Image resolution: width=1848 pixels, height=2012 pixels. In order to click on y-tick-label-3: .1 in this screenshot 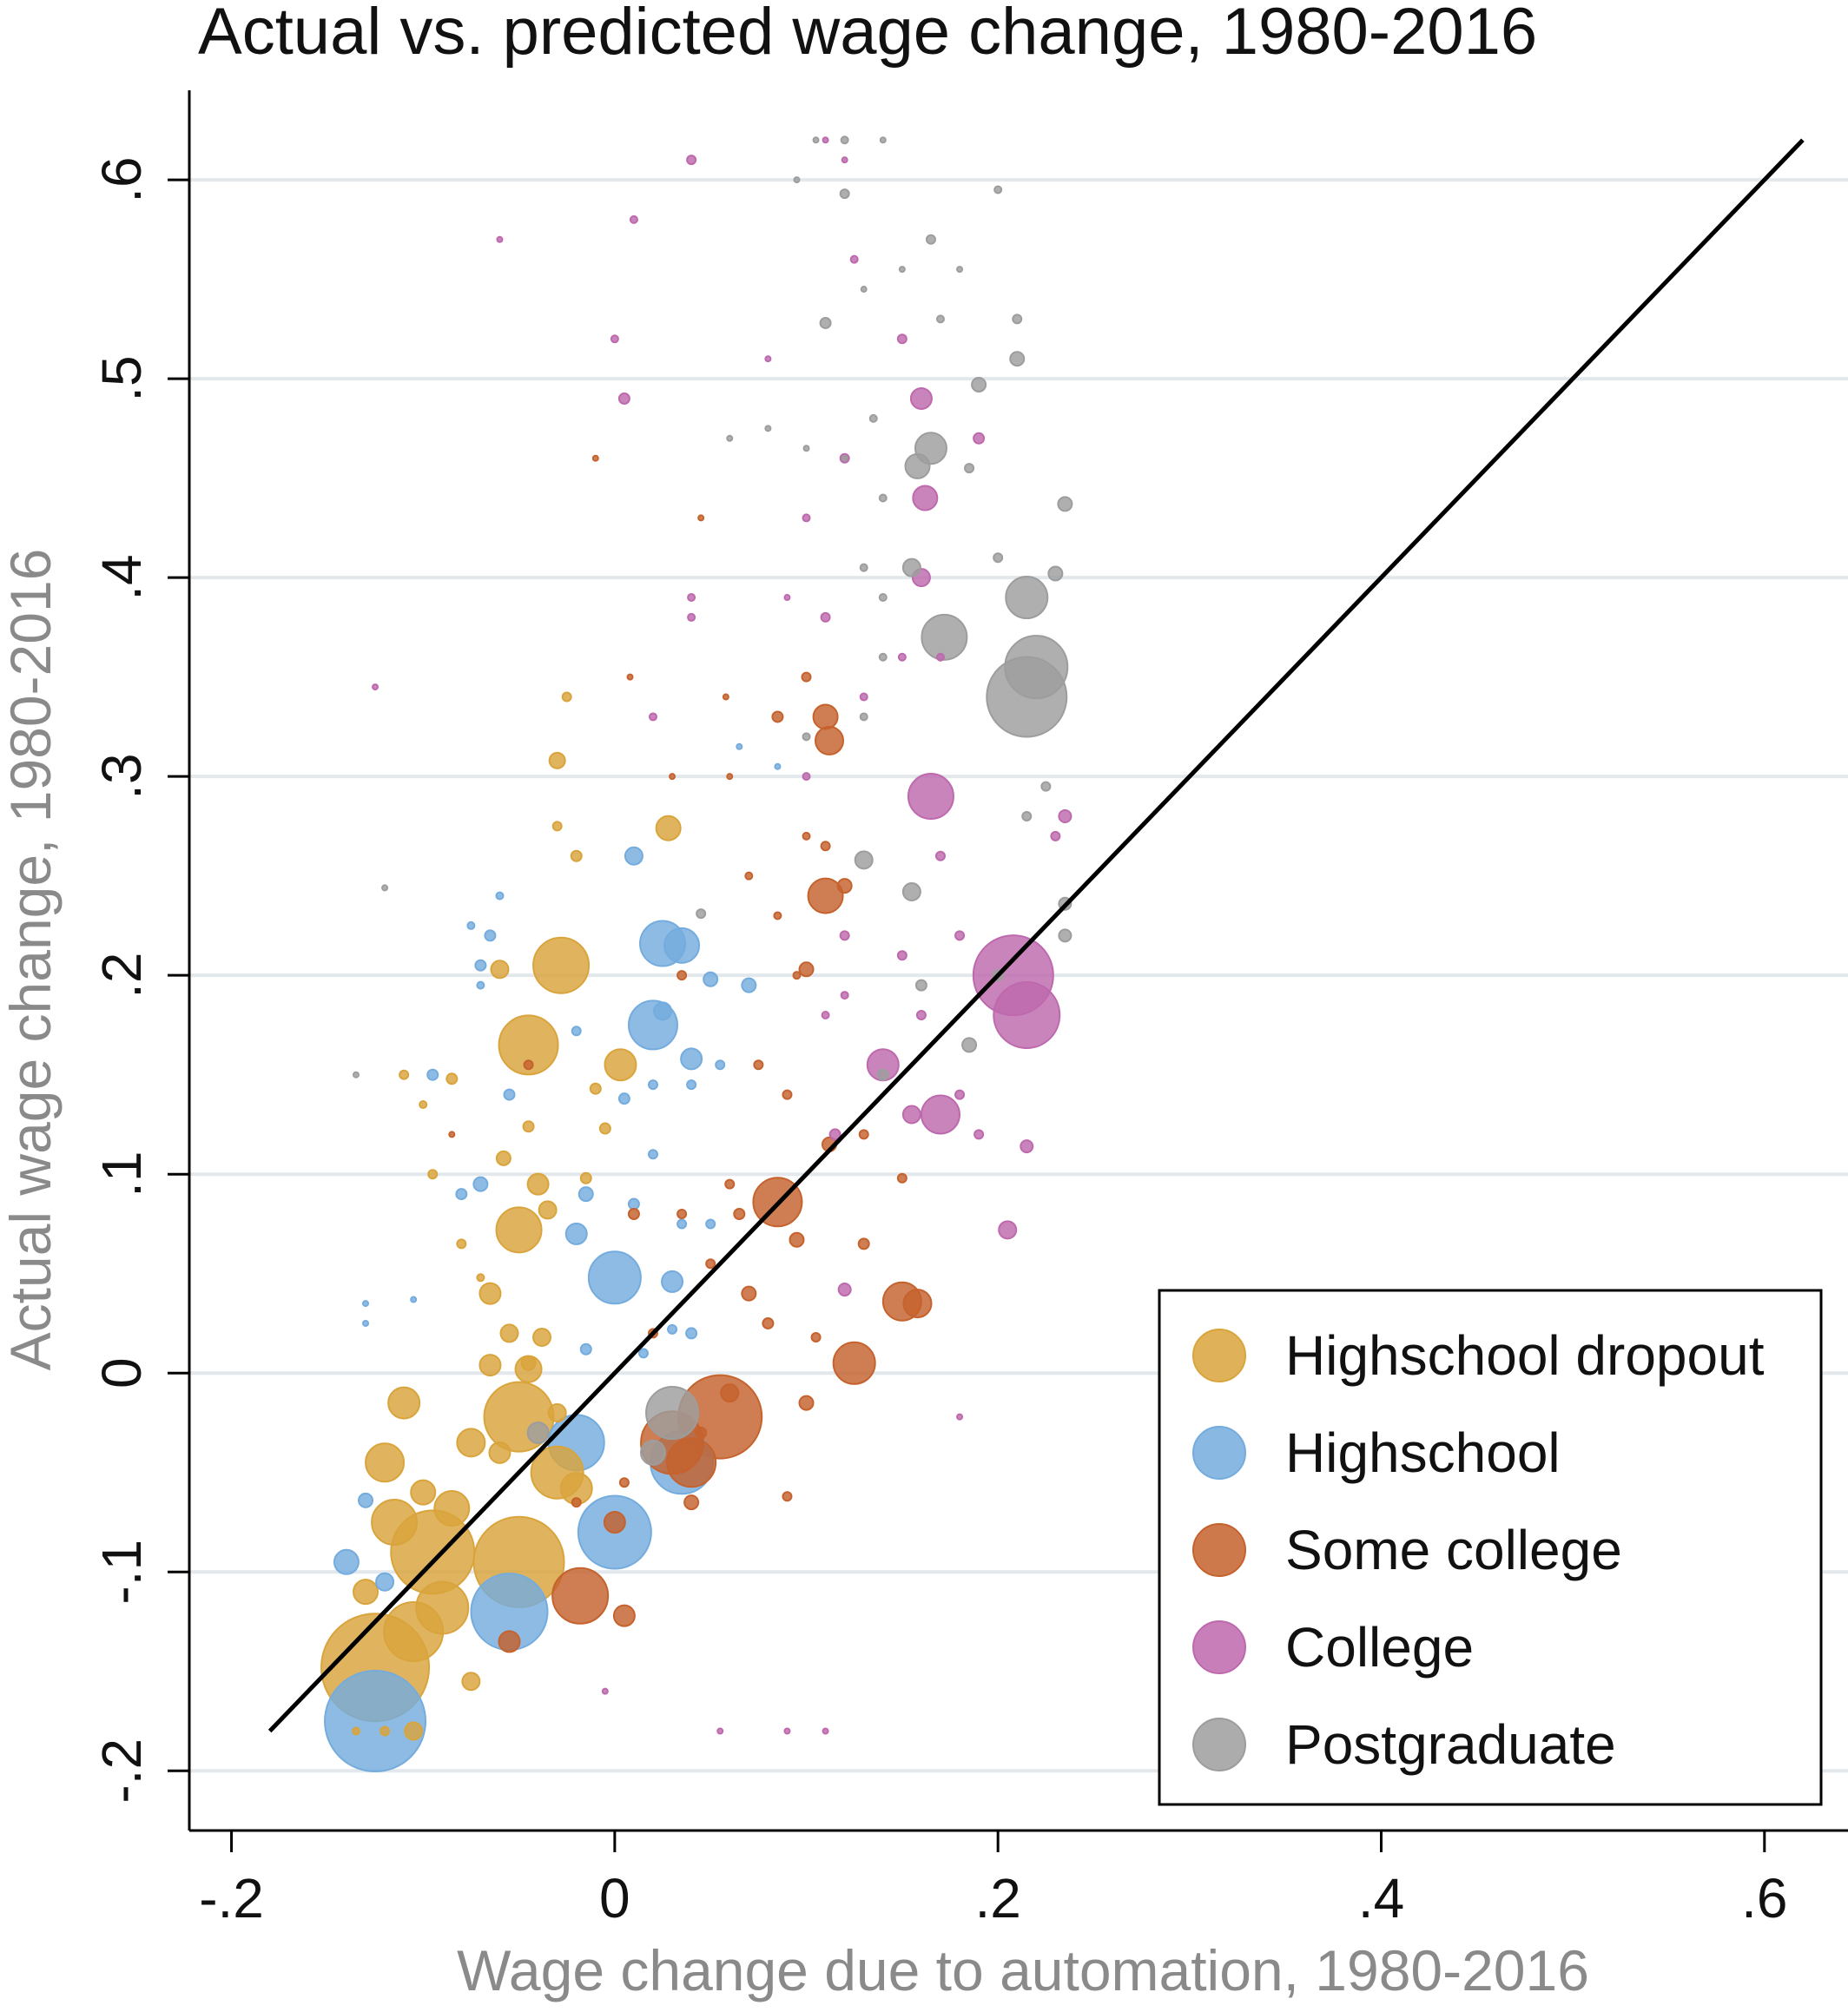, I will do `click(121, 1174)`.